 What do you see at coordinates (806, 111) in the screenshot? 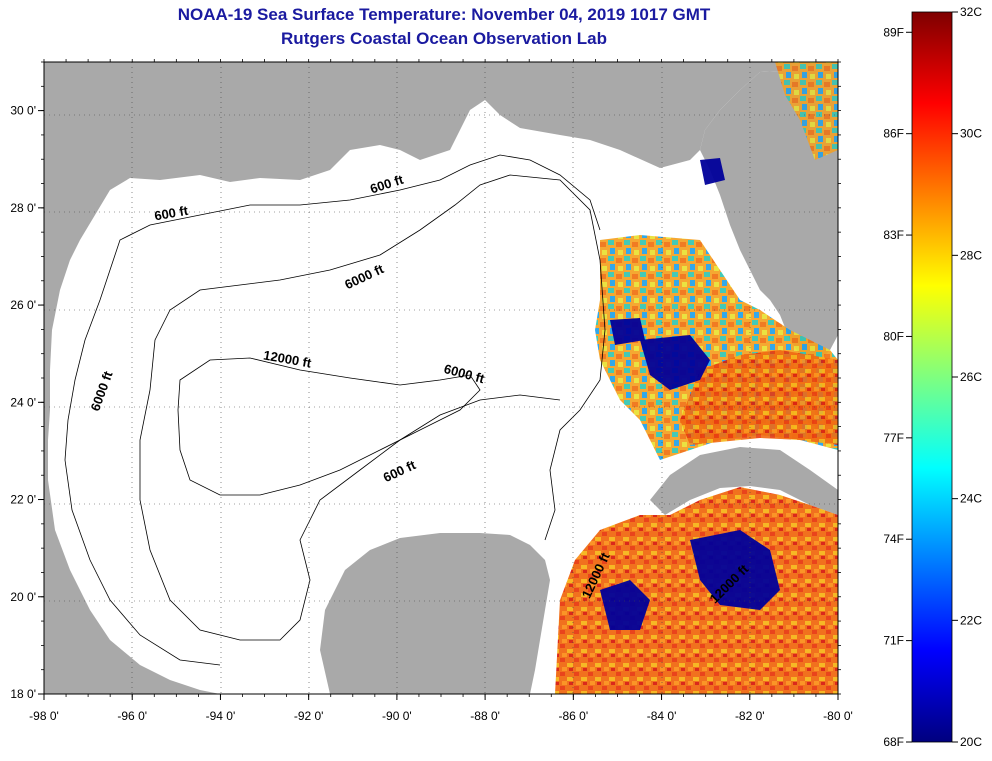
I see `sst-data-north-florida` at bounding box center [806, 111].